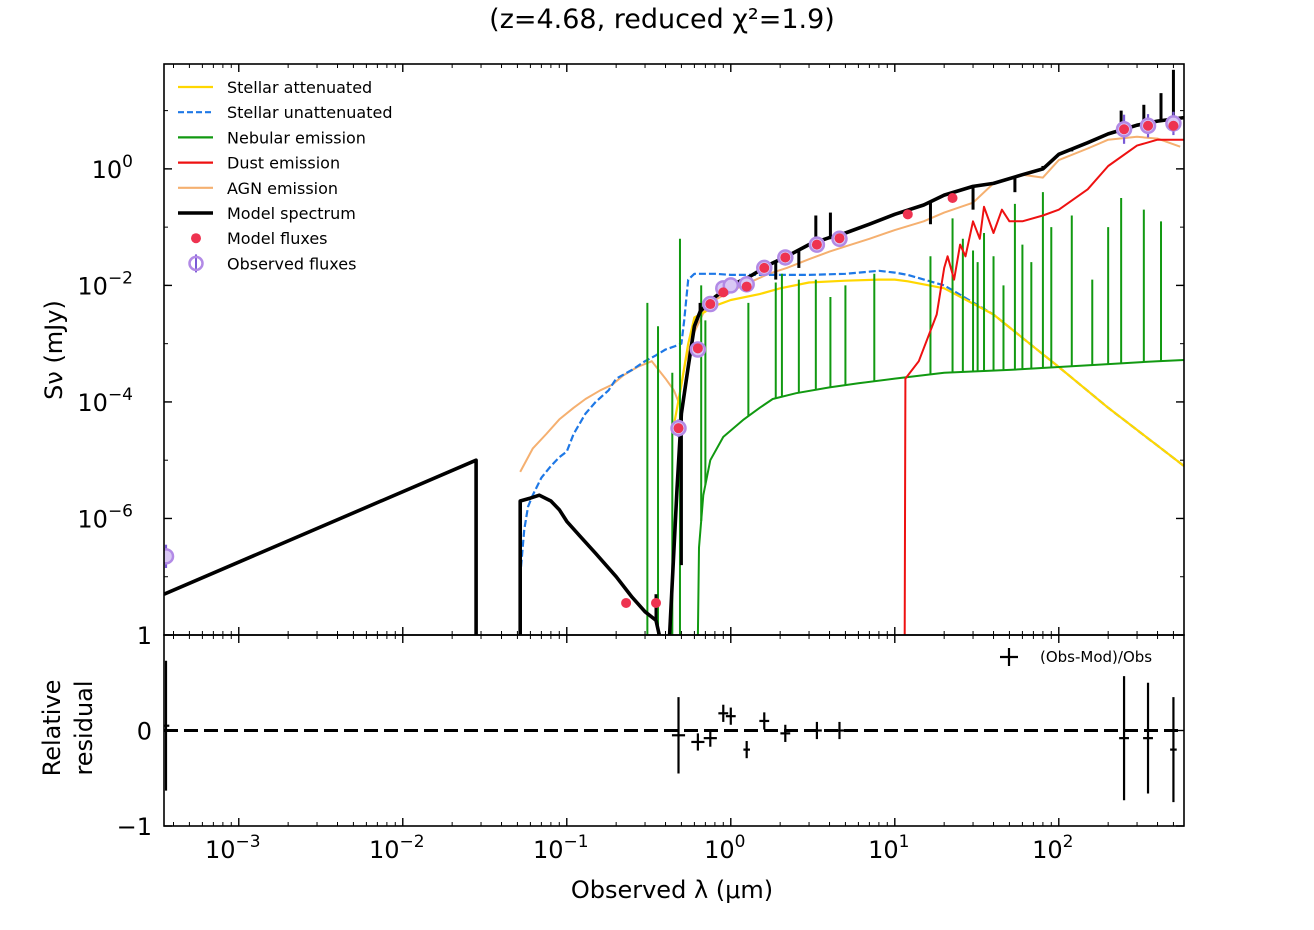  I want to click on nebular-emission-line, so click(940, 497).